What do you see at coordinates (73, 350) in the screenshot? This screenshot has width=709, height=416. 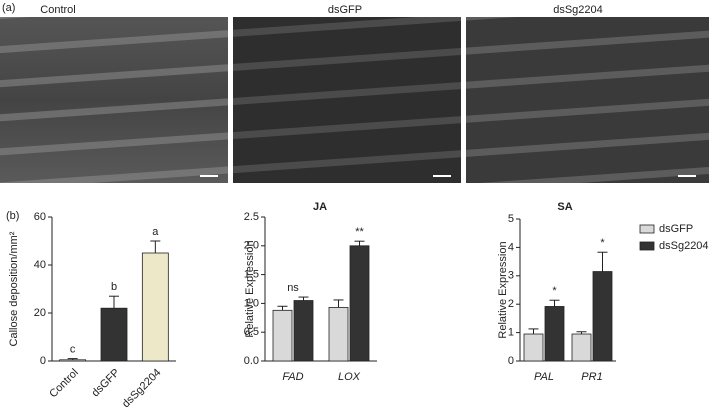 I see `significance-label: c` at bounding box center [73, 350].